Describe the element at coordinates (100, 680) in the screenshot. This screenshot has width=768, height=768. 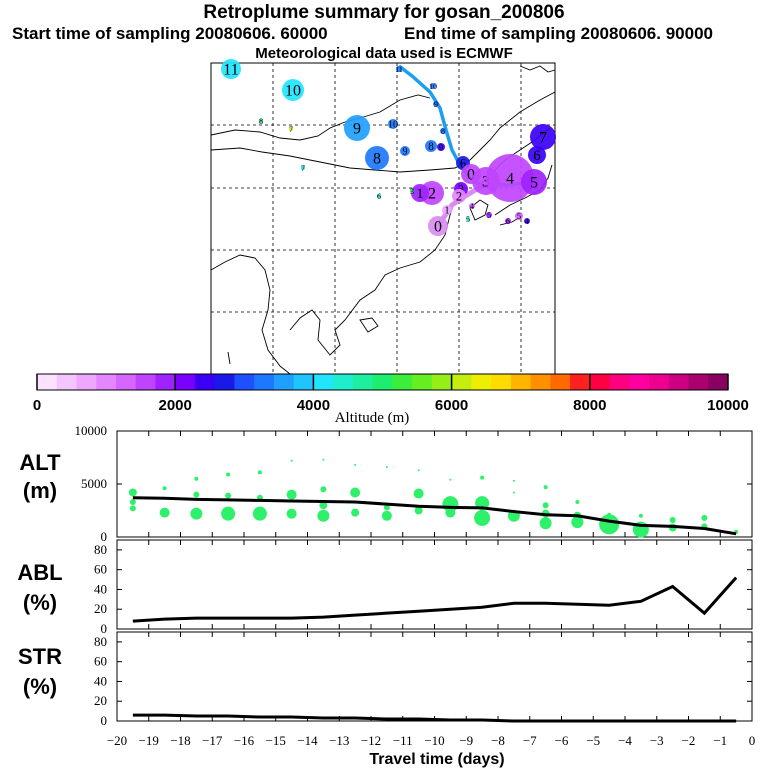
I see `y-tick-label: 40` at that location.